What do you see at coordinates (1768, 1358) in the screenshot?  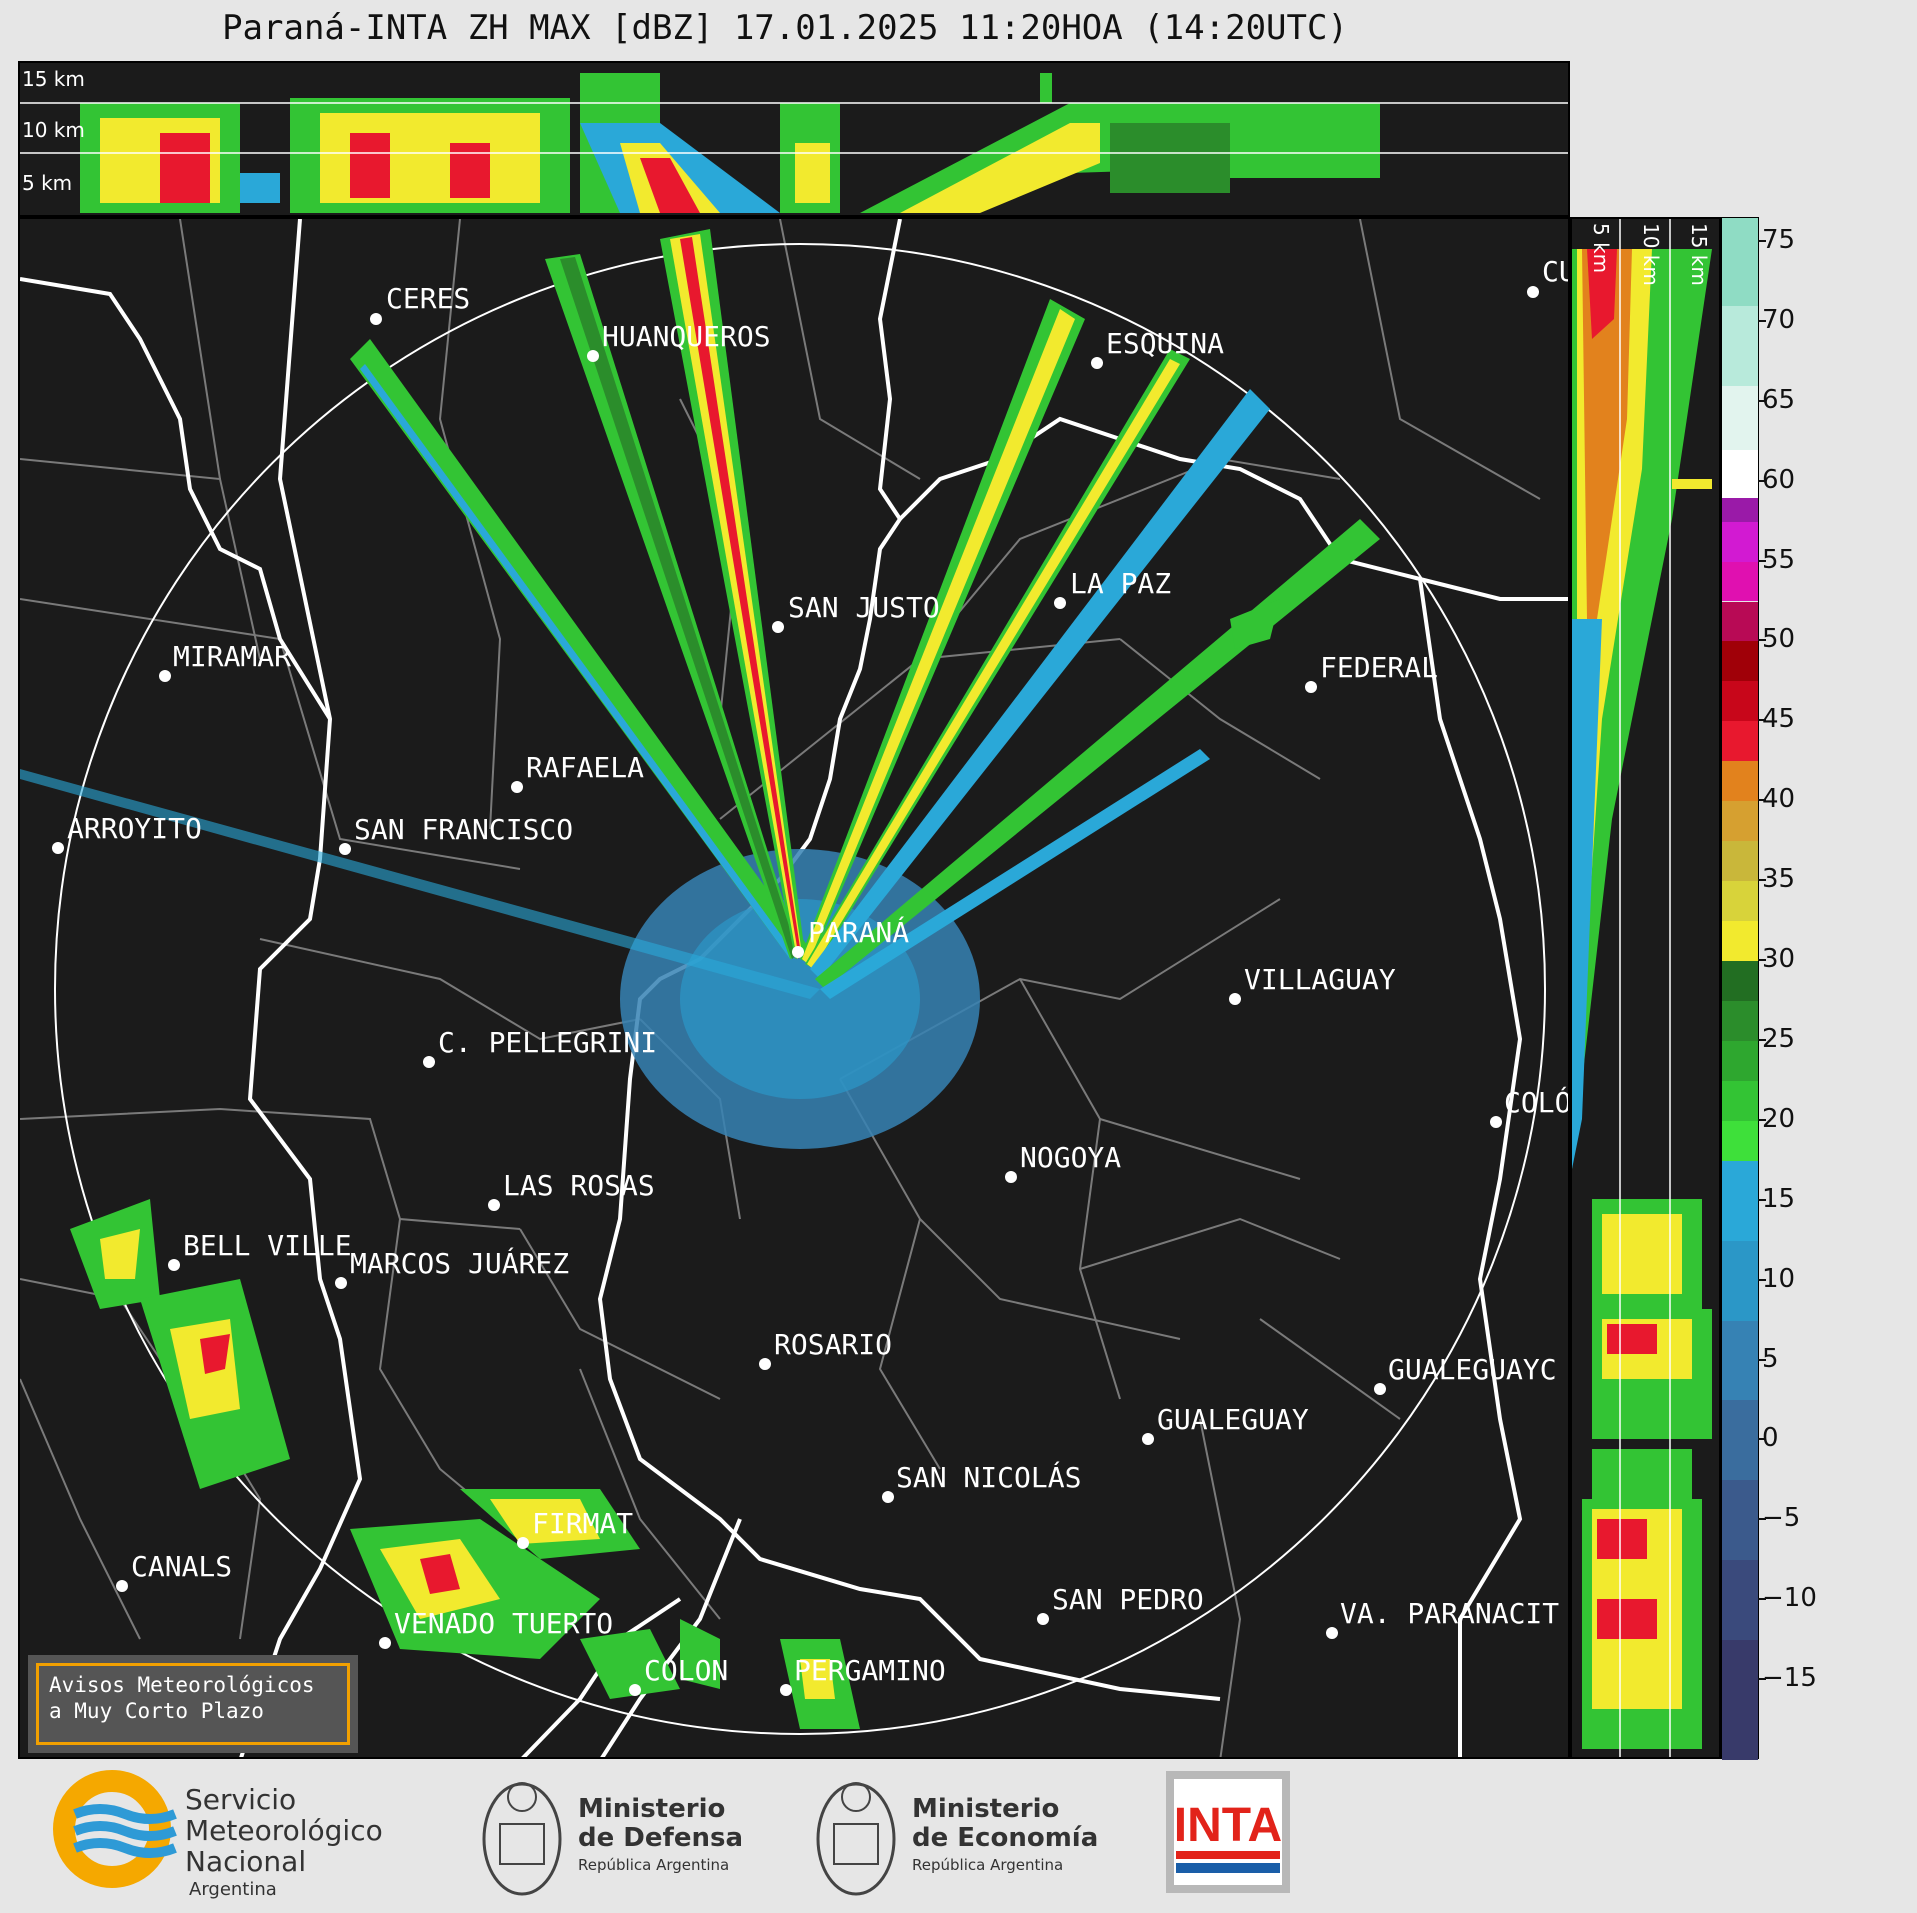 I see `colorbar-tick-label: 5` at bounding box center [1768, 1358].